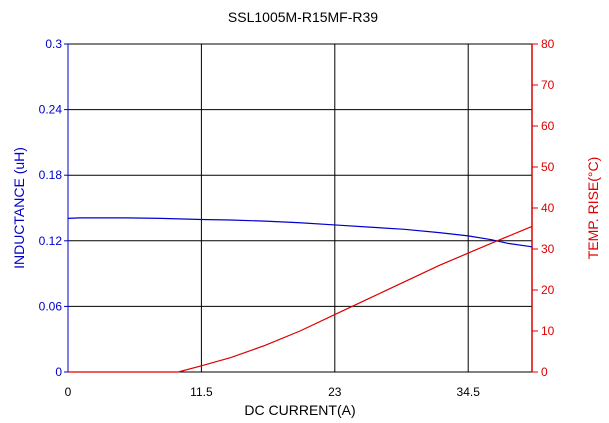 This screenshot has width=609, height=423. I want to click on y-axis-right: 0 10 20 30 40 50 60 70 80, so click(543, 208).